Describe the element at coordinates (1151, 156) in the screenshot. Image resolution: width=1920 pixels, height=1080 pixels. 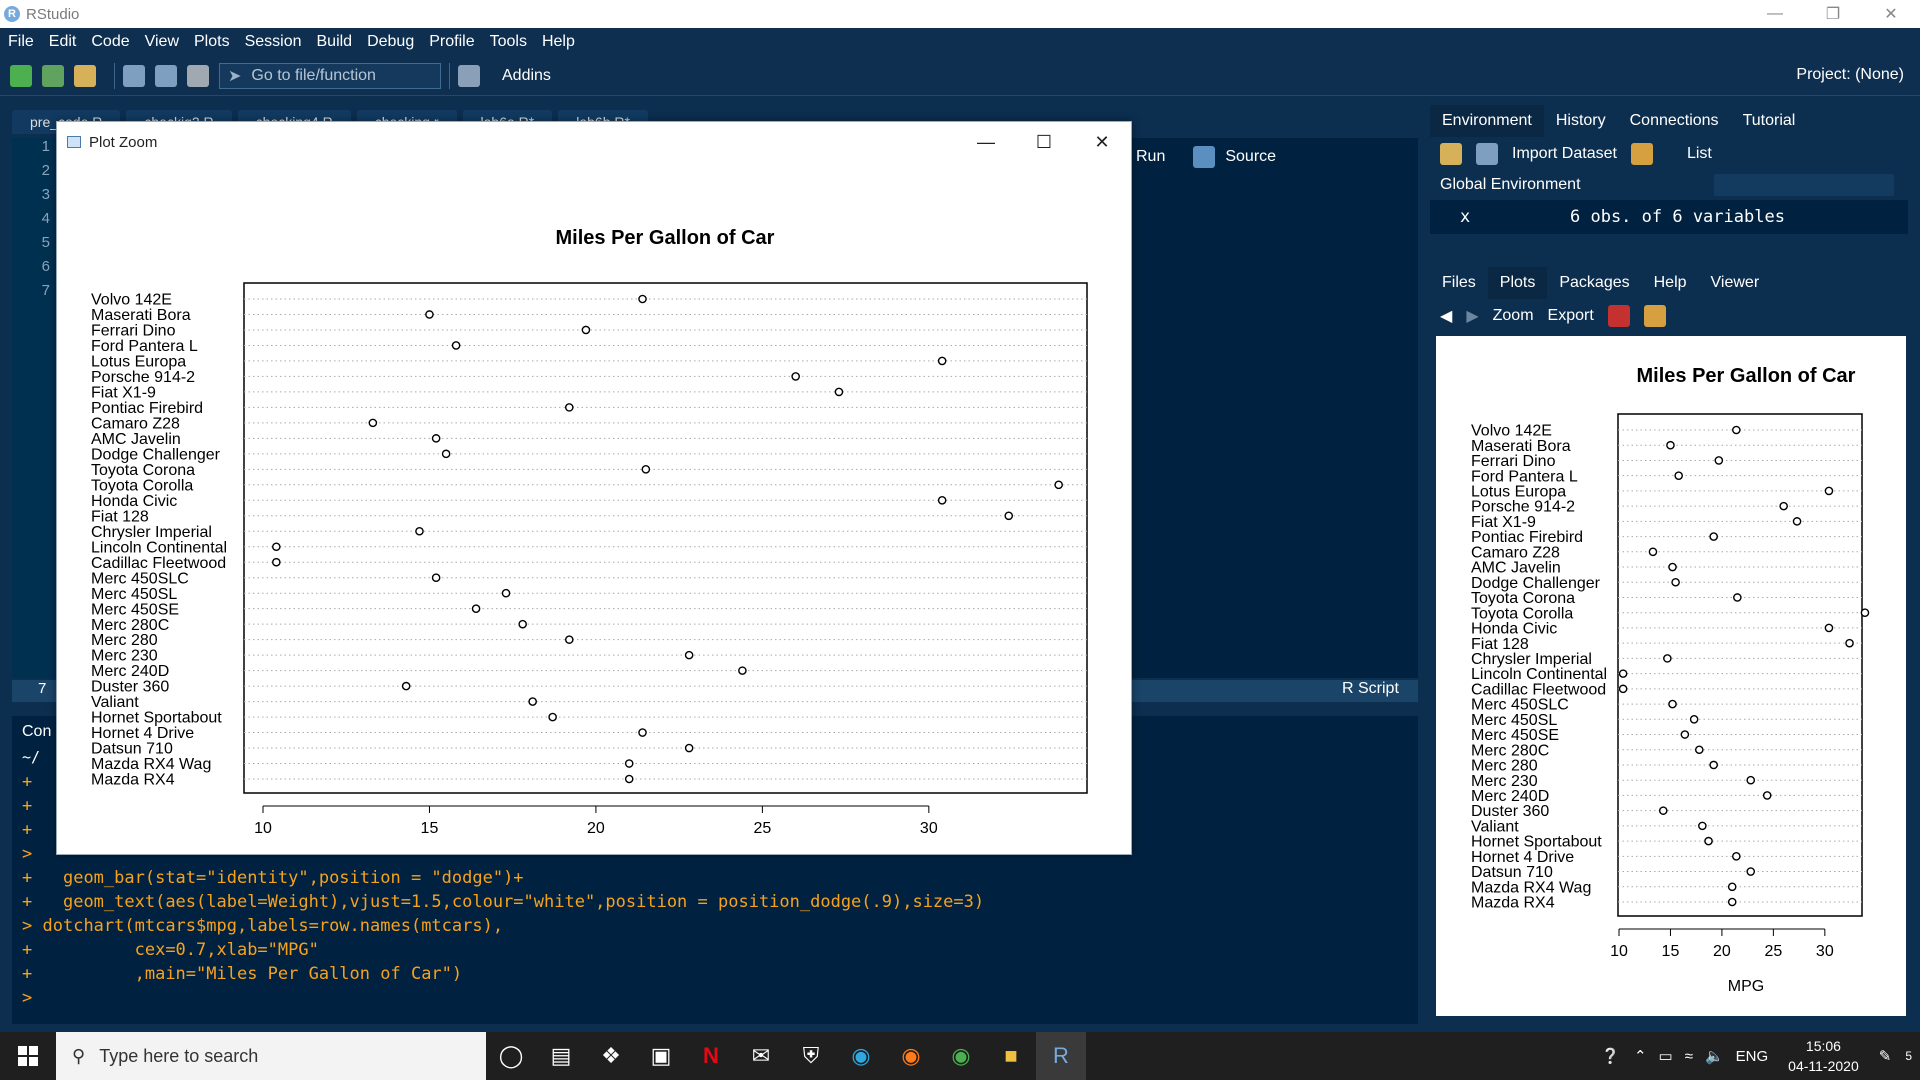
I see `run-button: Run` at that location.